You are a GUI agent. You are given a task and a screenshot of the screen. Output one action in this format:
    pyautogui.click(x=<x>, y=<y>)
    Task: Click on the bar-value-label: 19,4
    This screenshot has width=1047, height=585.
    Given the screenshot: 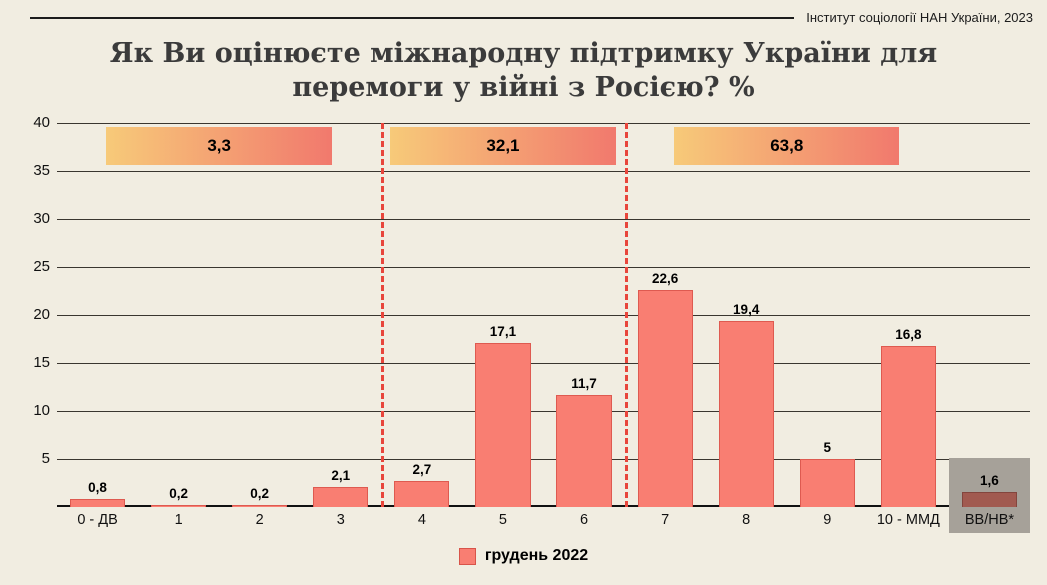 What is the action you would take?
    pyautogui.click(x=746, y=309)
    